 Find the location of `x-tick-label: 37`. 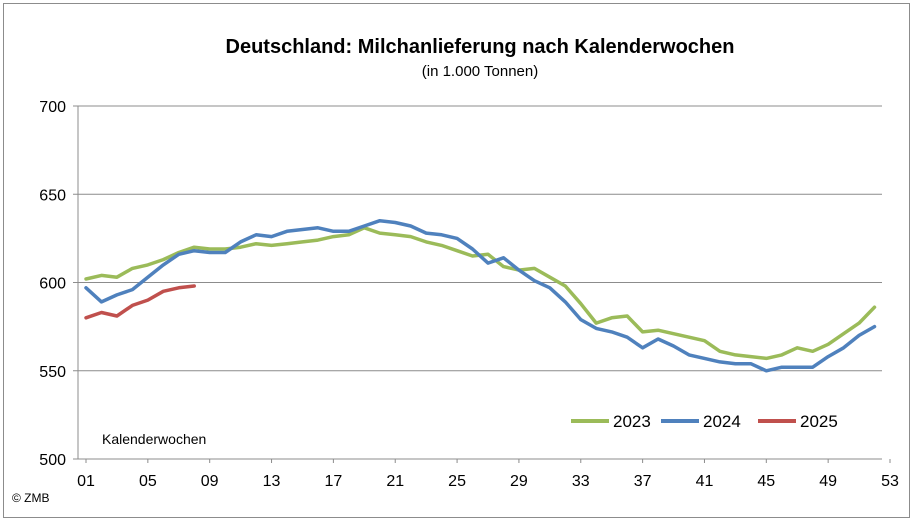

x-tick-label: 37 is located at coordinates (643, 481).